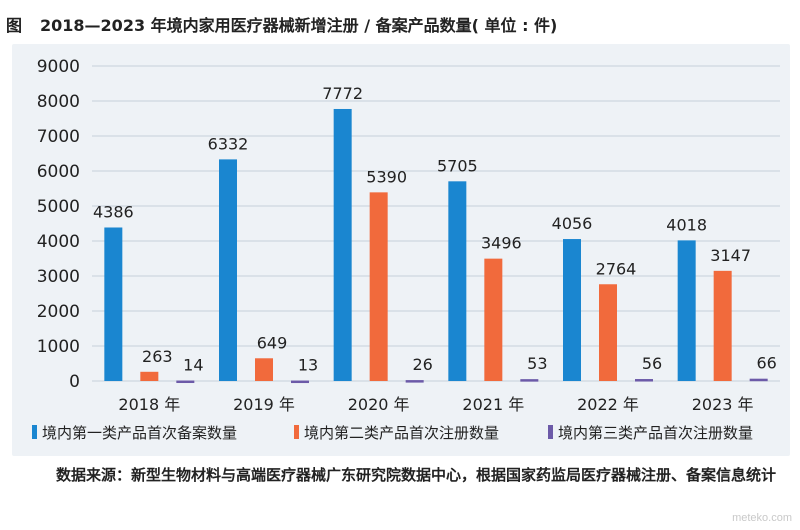  I want to click on data-label: 5705, so click(457, 165).